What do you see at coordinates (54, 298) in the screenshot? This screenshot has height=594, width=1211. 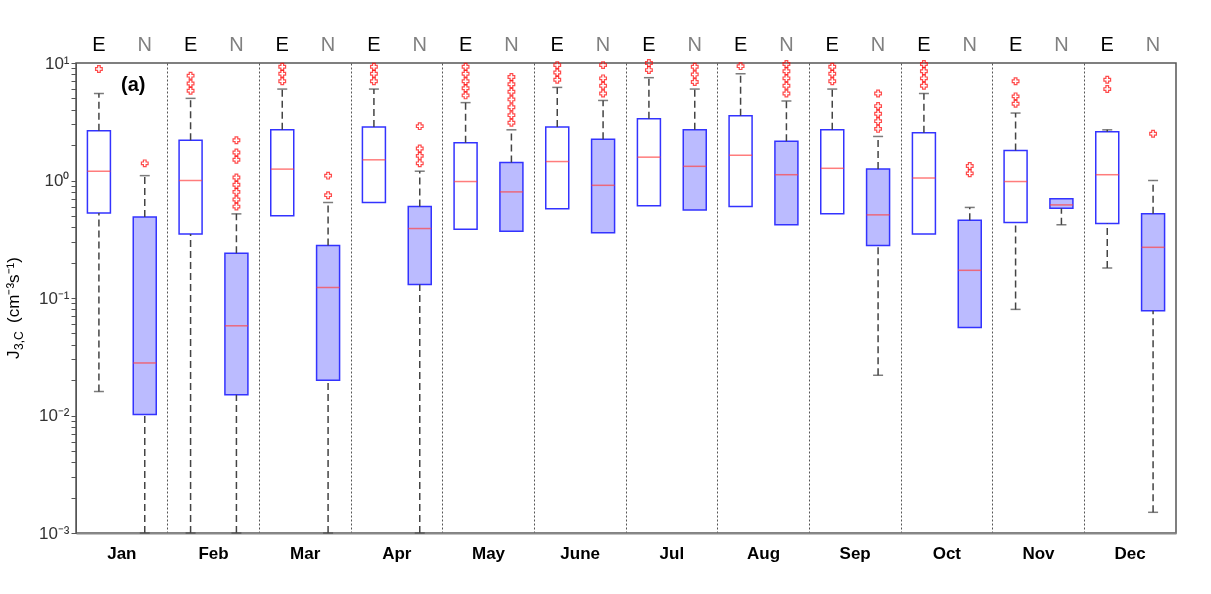 I see `y-tick-label: 10⁻¹` at bounding box center [54, 298].